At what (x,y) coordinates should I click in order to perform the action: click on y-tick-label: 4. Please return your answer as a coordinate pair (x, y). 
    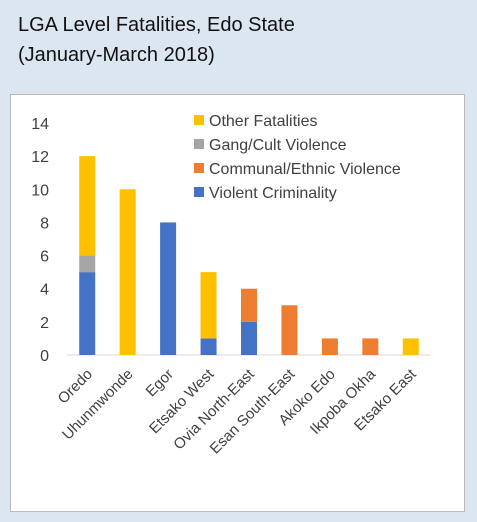
    Looking at the image, I should click on (44, 290).